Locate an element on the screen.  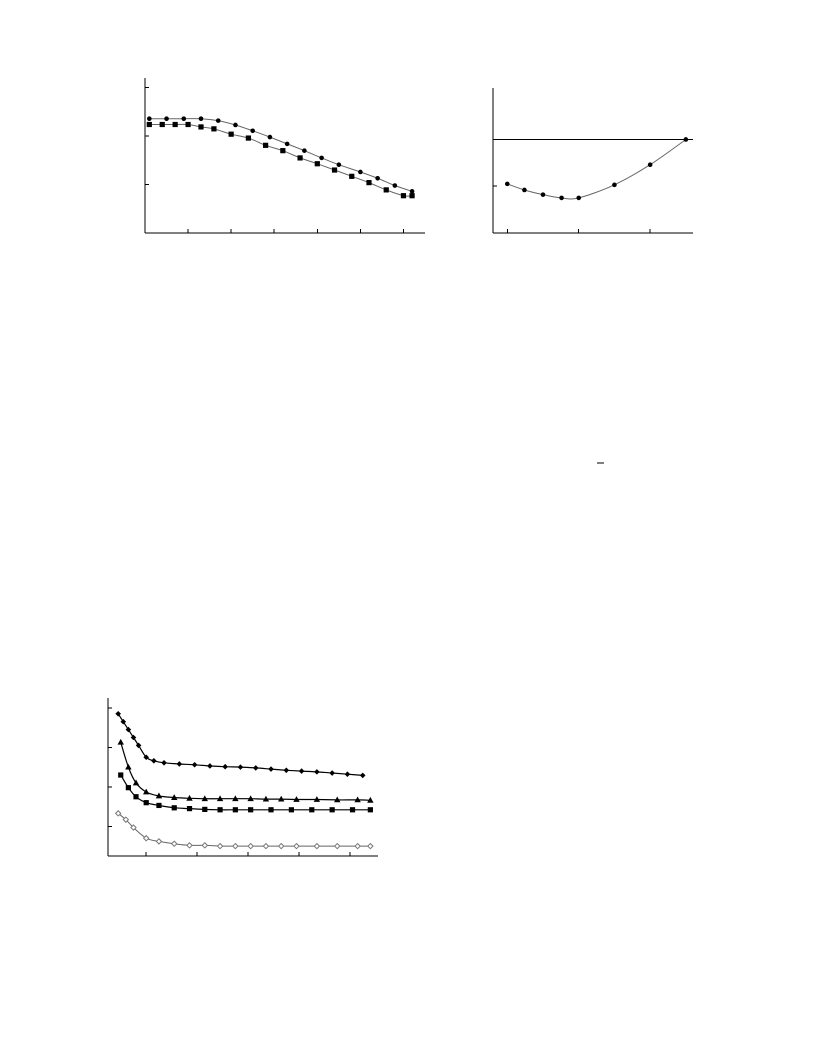
chart-1-line-two-series is located at coordinates (284, 156).